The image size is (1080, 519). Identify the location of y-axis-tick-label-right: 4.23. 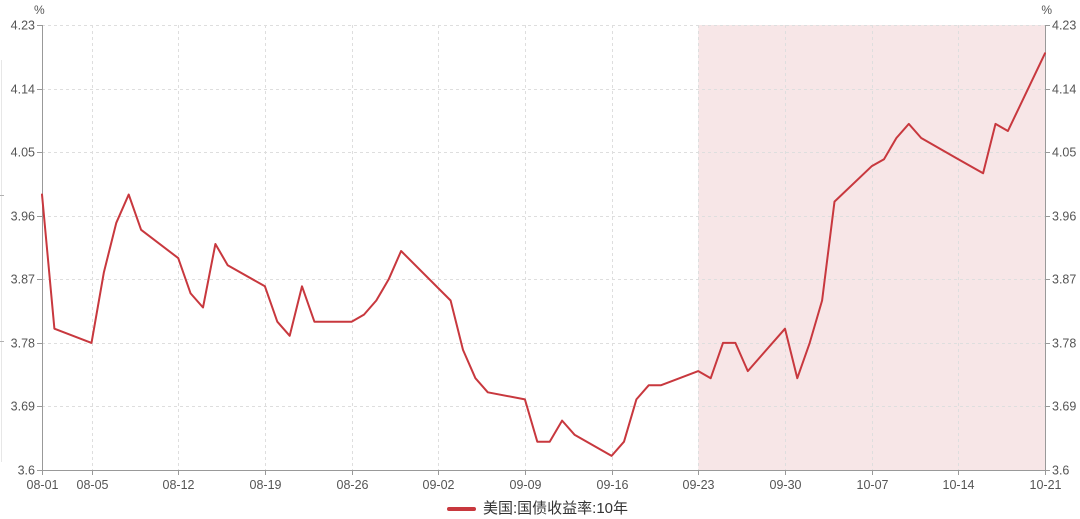
(1064, 26).